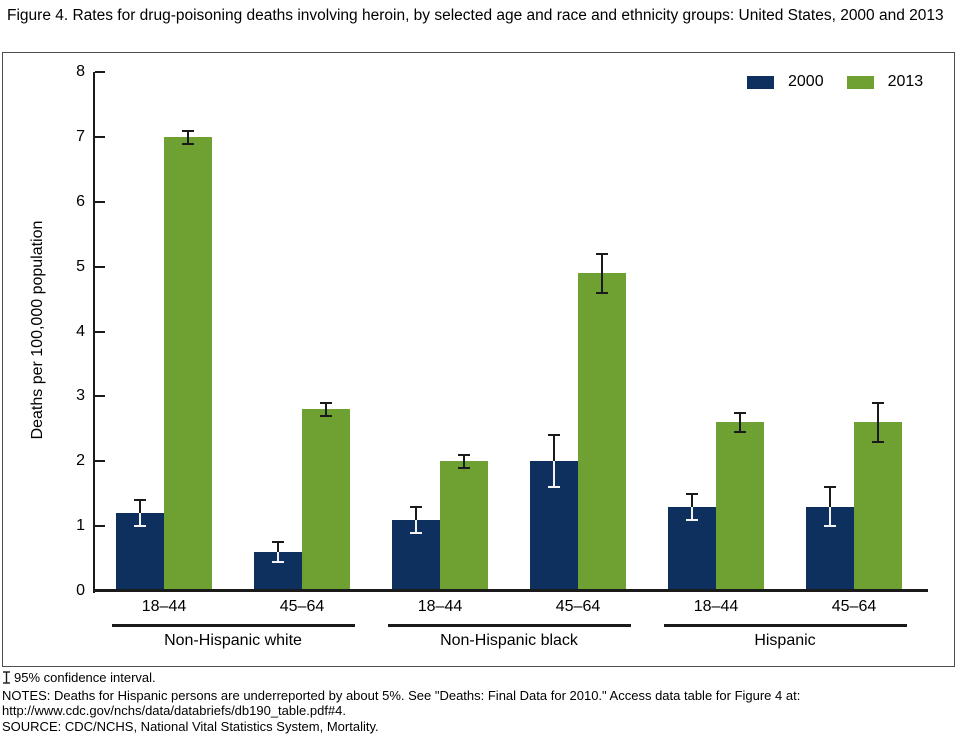 Image resolution: width=960 pixels, height=741 pixels. Describe the element at coordinates (806, 81) in the screenshot. I see `legend-label-2000: 2000` at that location.